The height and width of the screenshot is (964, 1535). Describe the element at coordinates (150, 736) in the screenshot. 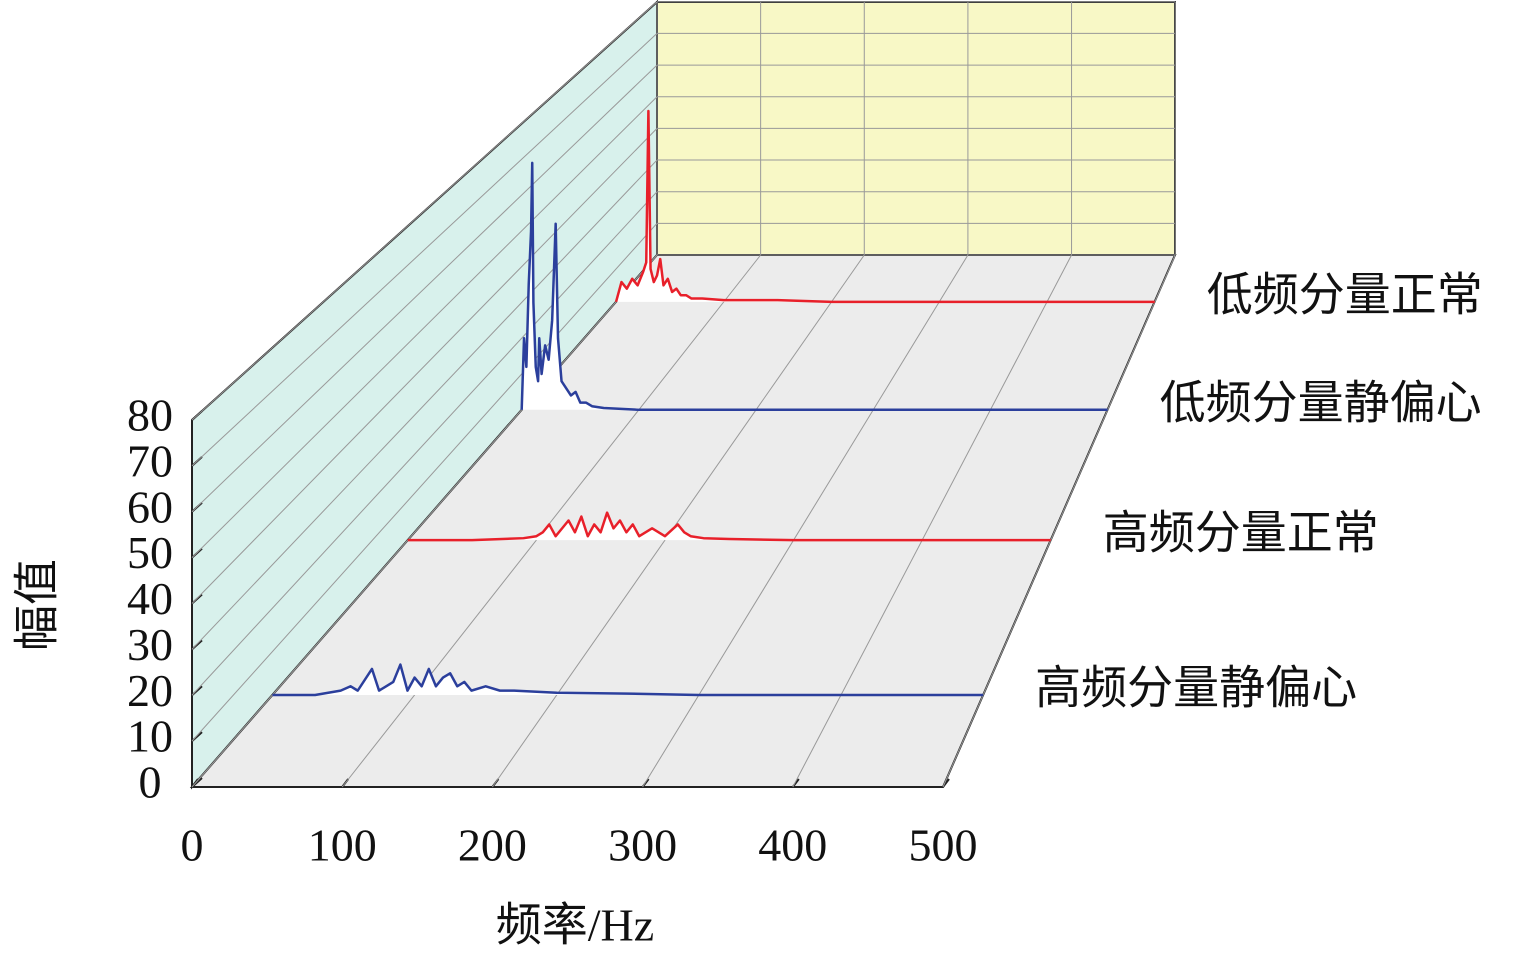

I see `y-tick-label: 10` at that location.